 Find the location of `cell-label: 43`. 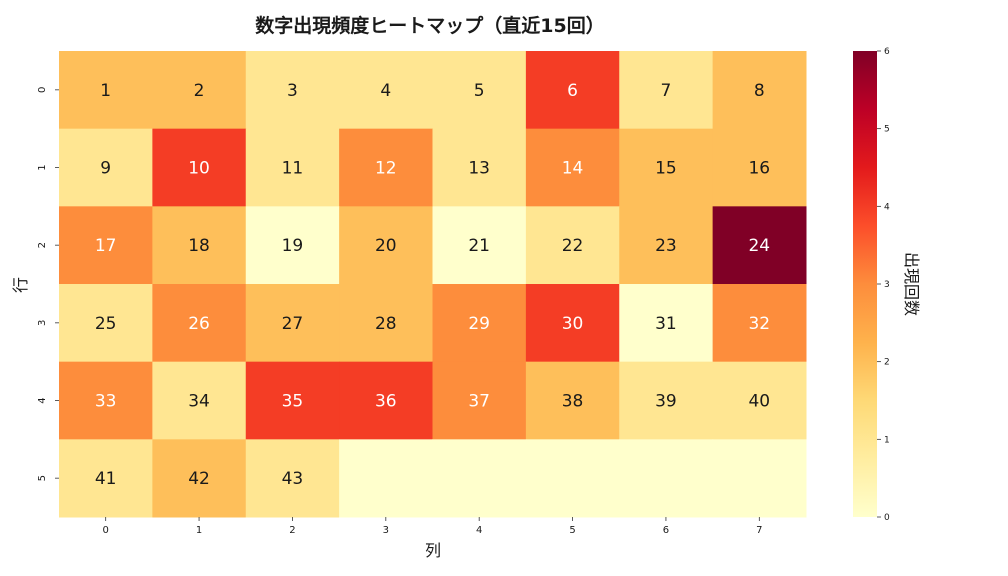

cell-label: 43 is located at coordinates (293, 479).